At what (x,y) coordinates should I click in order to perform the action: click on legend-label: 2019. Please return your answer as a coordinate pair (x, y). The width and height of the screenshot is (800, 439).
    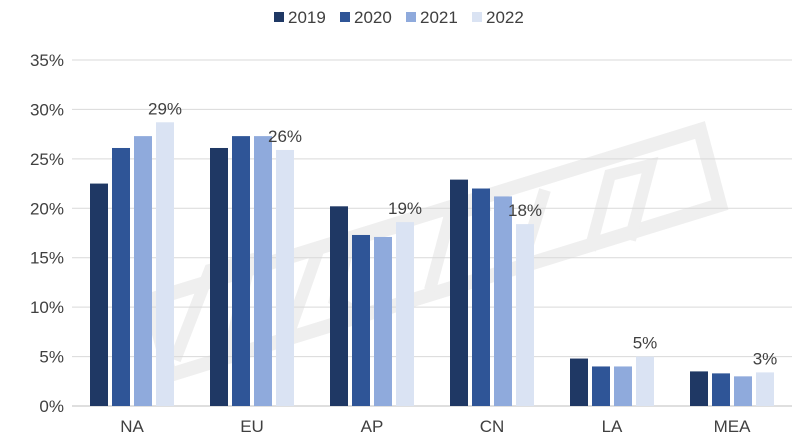
    Looking at the image, I should click on (307, 17).